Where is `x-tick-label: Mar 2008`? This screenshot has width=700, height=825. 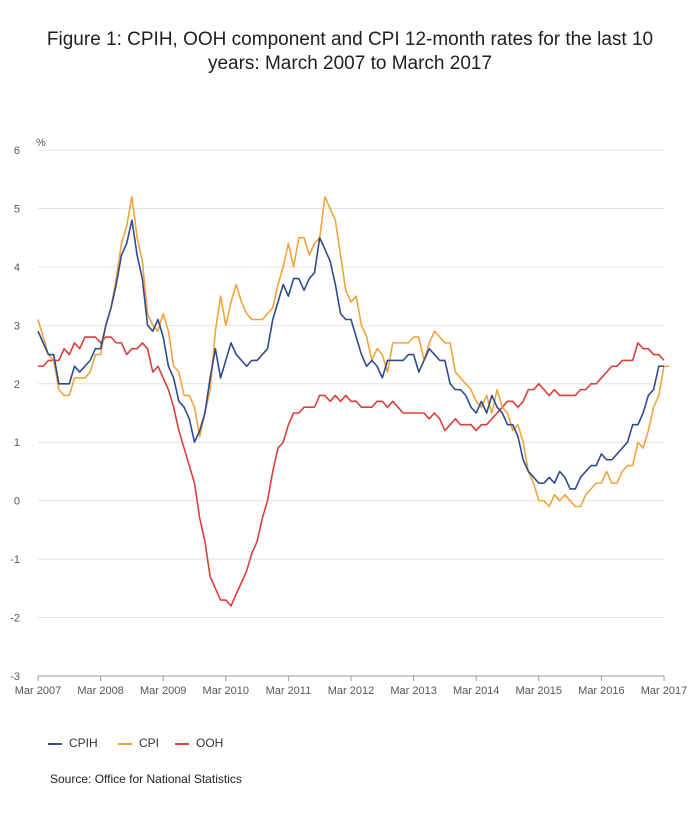 x-tick-label: Mar 2008 is located at coordinates (100, 691).